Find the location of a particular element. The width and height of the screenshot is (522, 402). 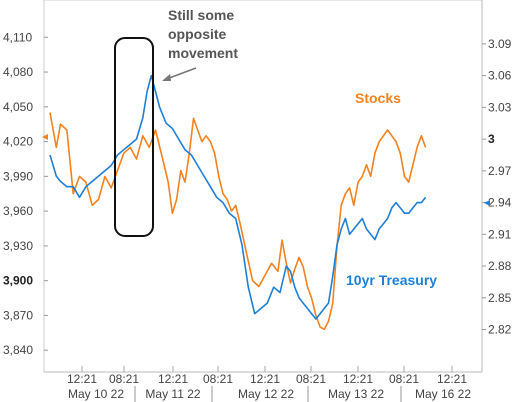

y-right-tick-label: 2.82 is located at coordinates (500, 330).